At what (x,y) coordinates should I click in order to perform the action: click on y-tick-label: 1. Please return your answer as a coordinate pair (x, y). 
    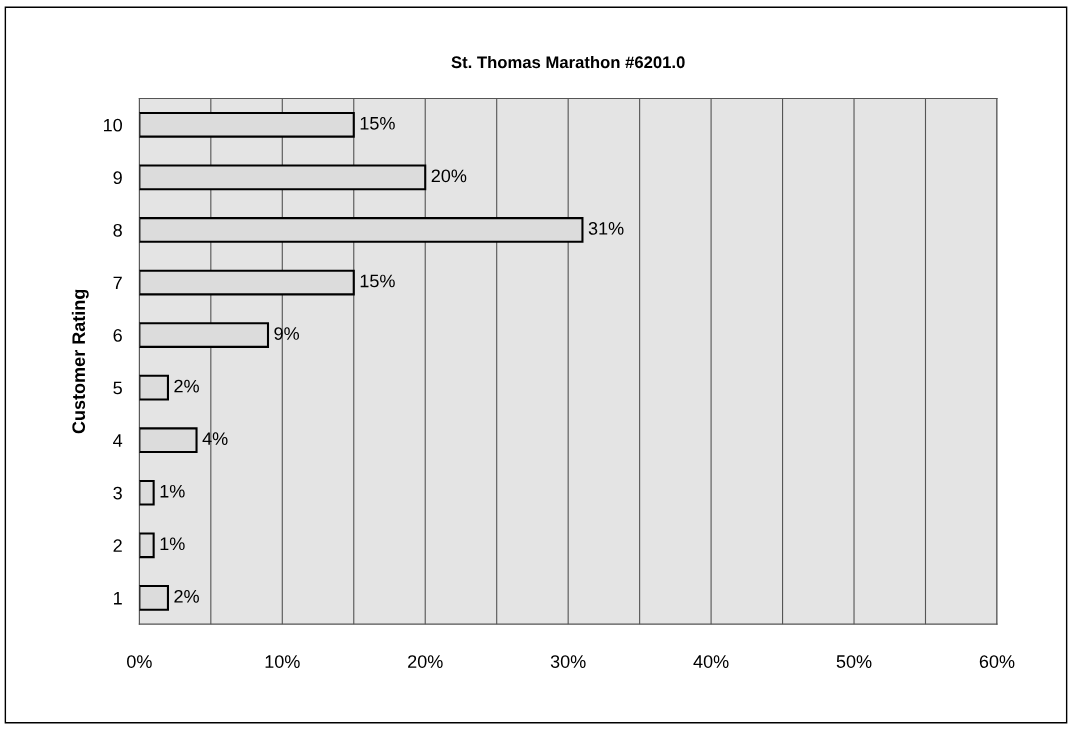
    Looking at the image, I should click on (118, 598).